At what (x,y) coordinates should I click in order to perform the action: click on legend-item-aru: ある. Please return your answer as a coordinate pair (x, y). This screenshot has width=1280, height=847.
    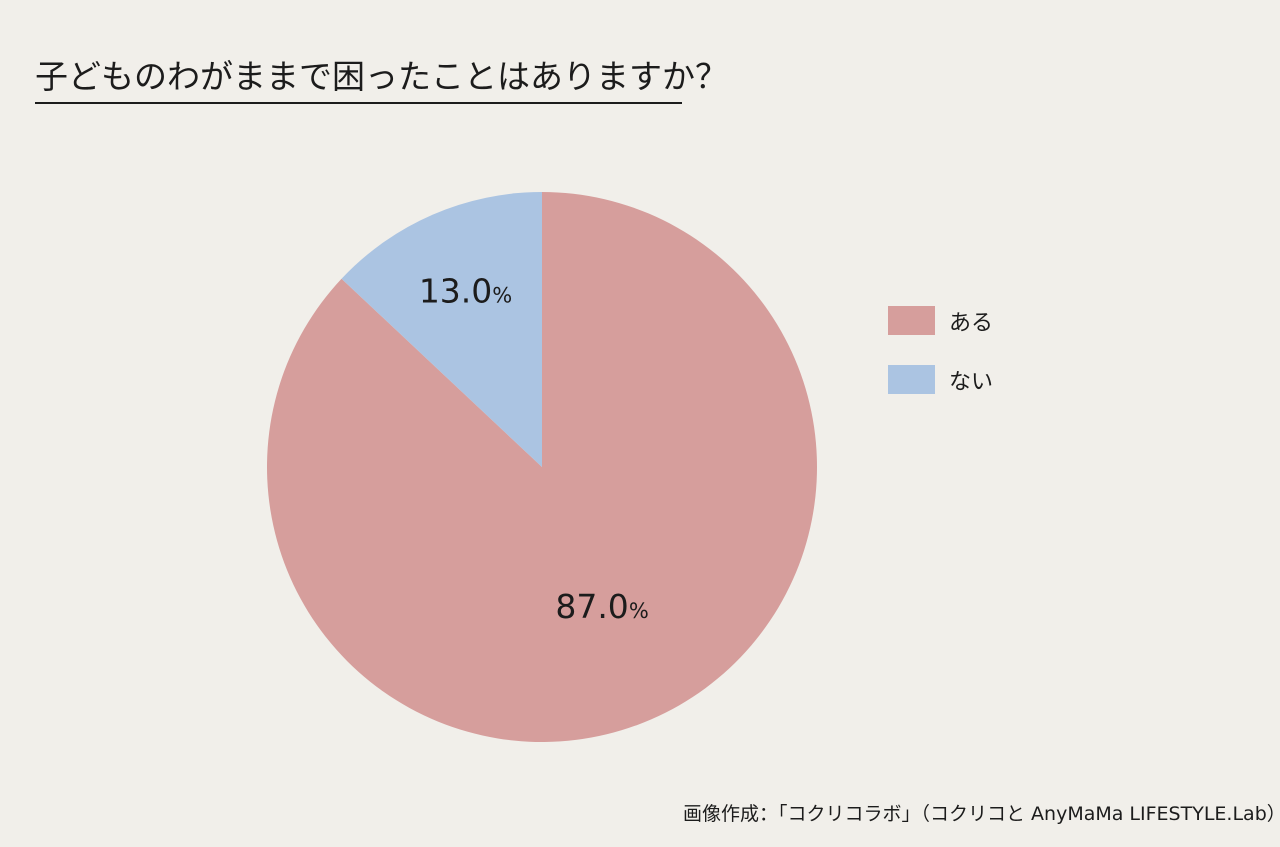
    Looking at the image, I should click on (941, 321).